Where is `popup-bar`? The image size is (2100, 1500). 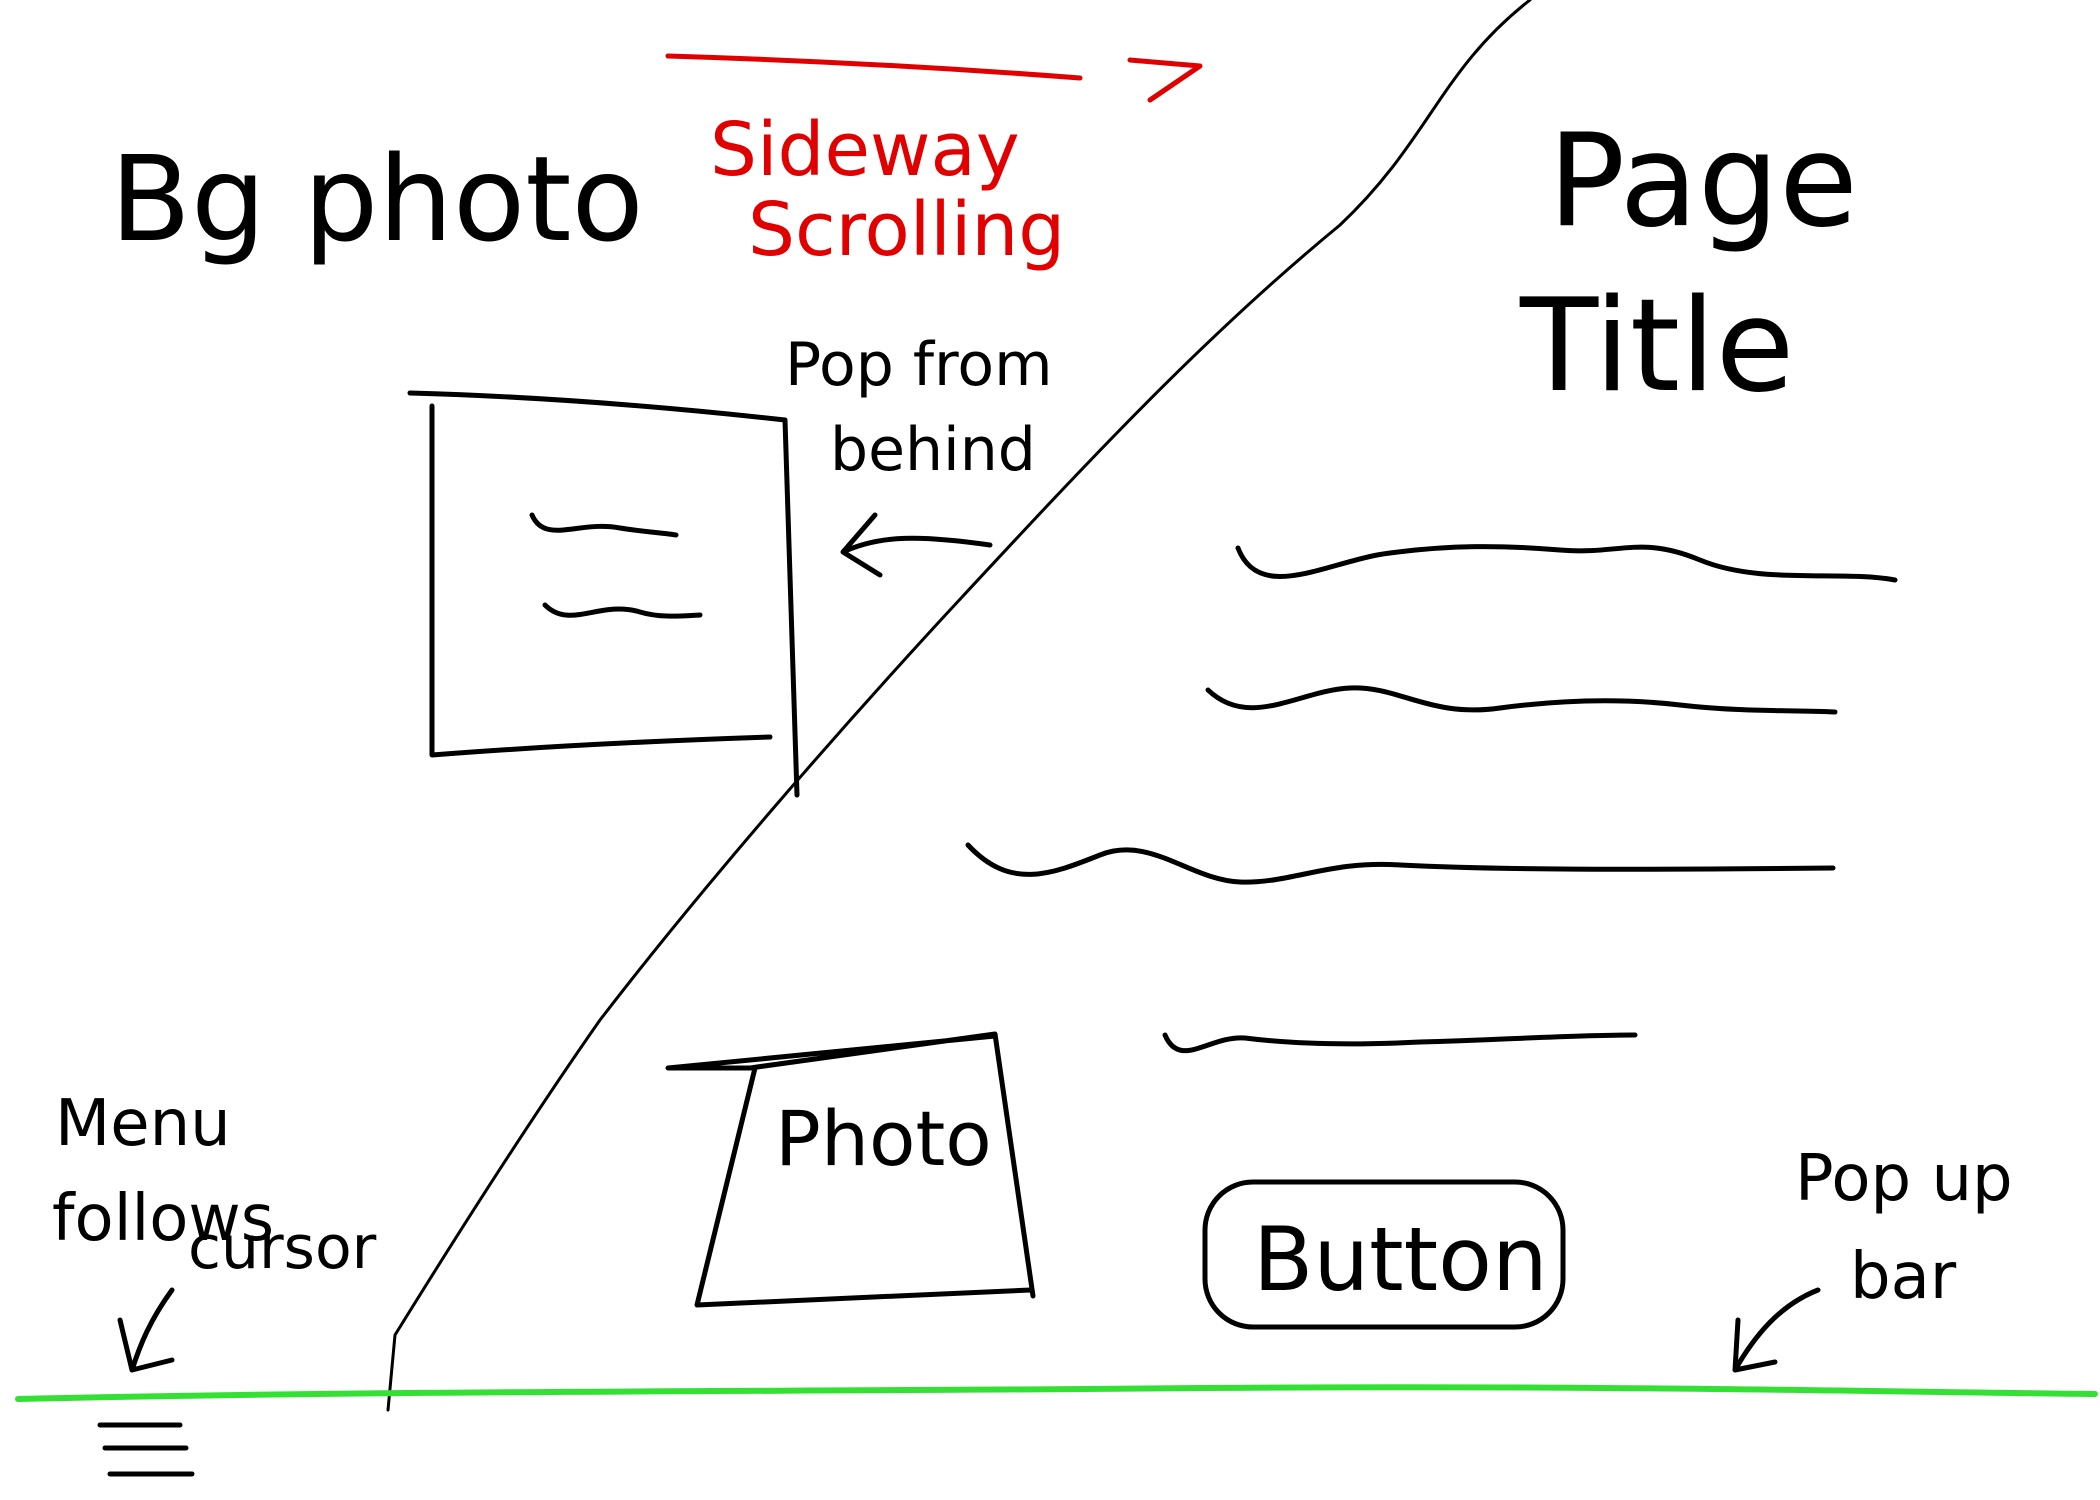
popup-bar is located at coordinates (1056, 1393).